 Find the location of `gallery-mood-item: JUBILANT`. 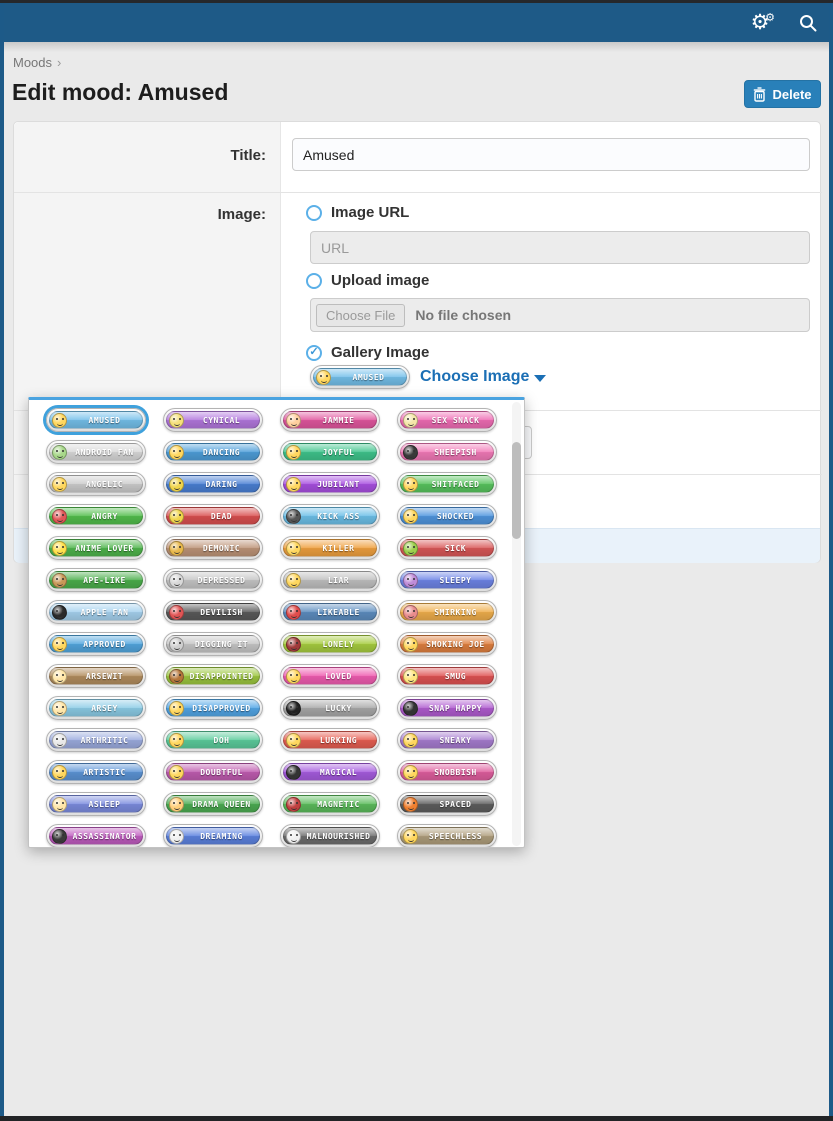

gallery-mood-item: JUBILANT is located at coordinates (330, 484).